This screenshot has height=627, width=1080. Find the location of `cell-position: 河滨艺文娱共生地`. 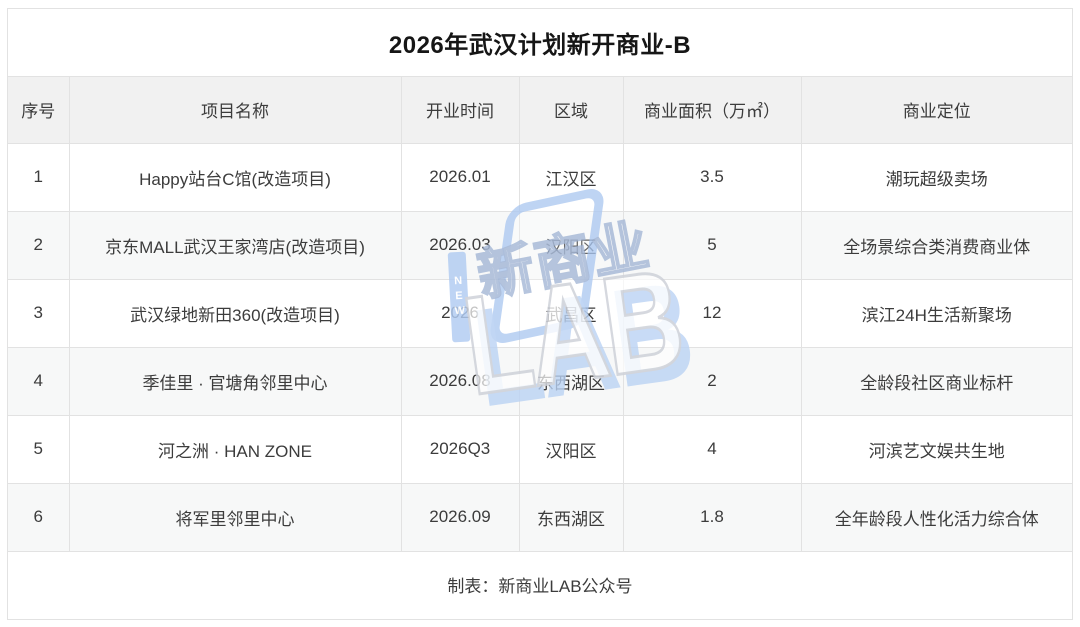

cell-position: 河滨艺文娱共生地 is located at coordinates (936, 449).